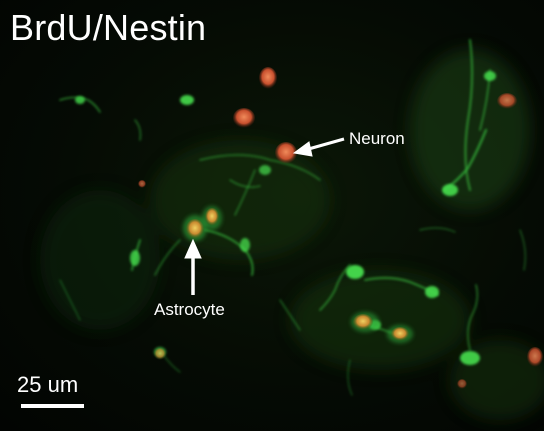 This screenshot has width=544, height=431. What do you see at coordinates (268, 78) in the screenshot?
I see `brdu-cell-top` at bounding box center [268, 78].